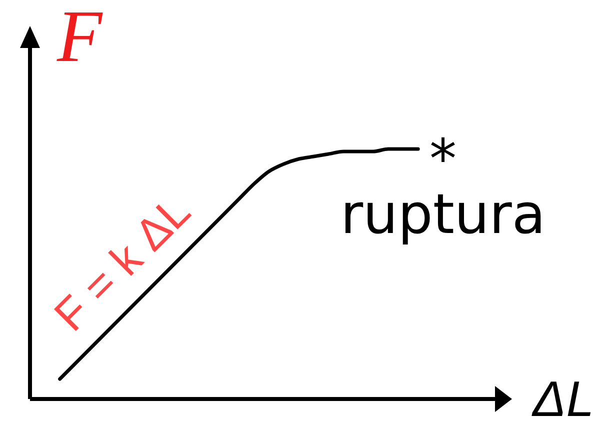 The height and width of the screenshot is (424, 597). I want to click on x-axis-title: ΔL, so click(563, 397).